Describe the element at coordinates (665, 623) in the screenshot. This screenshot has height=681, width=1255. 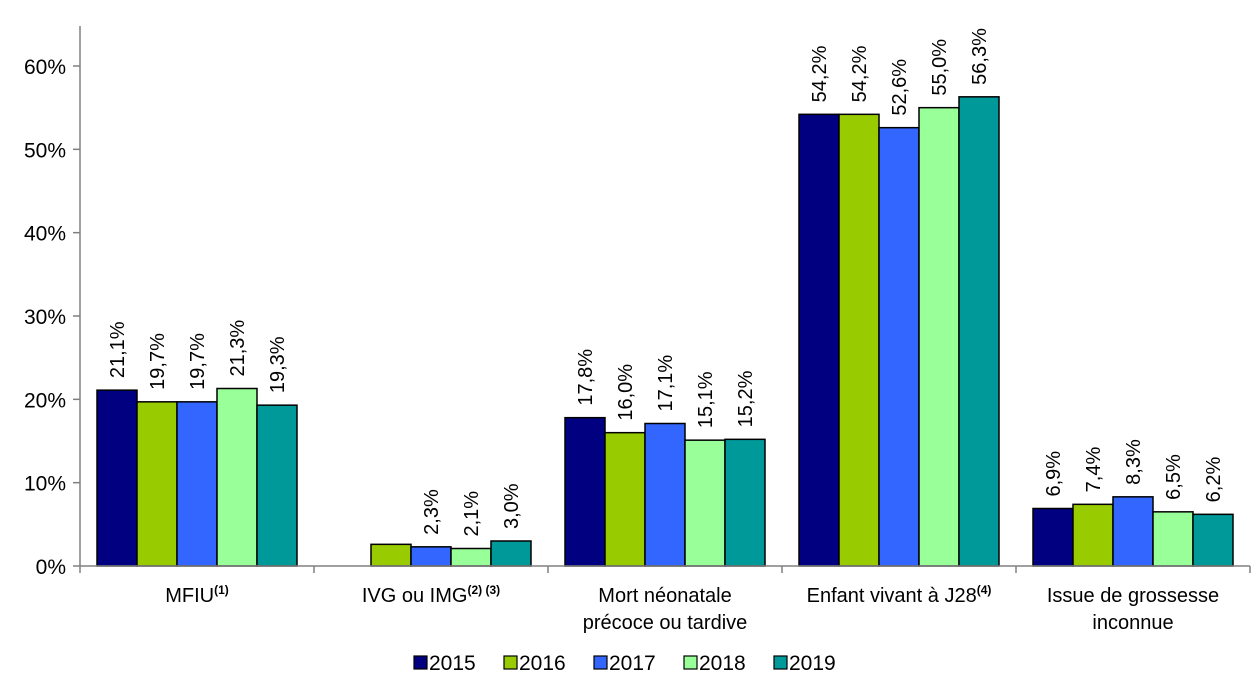
I see `category-label-line2: précoce ou tardive` at that location.